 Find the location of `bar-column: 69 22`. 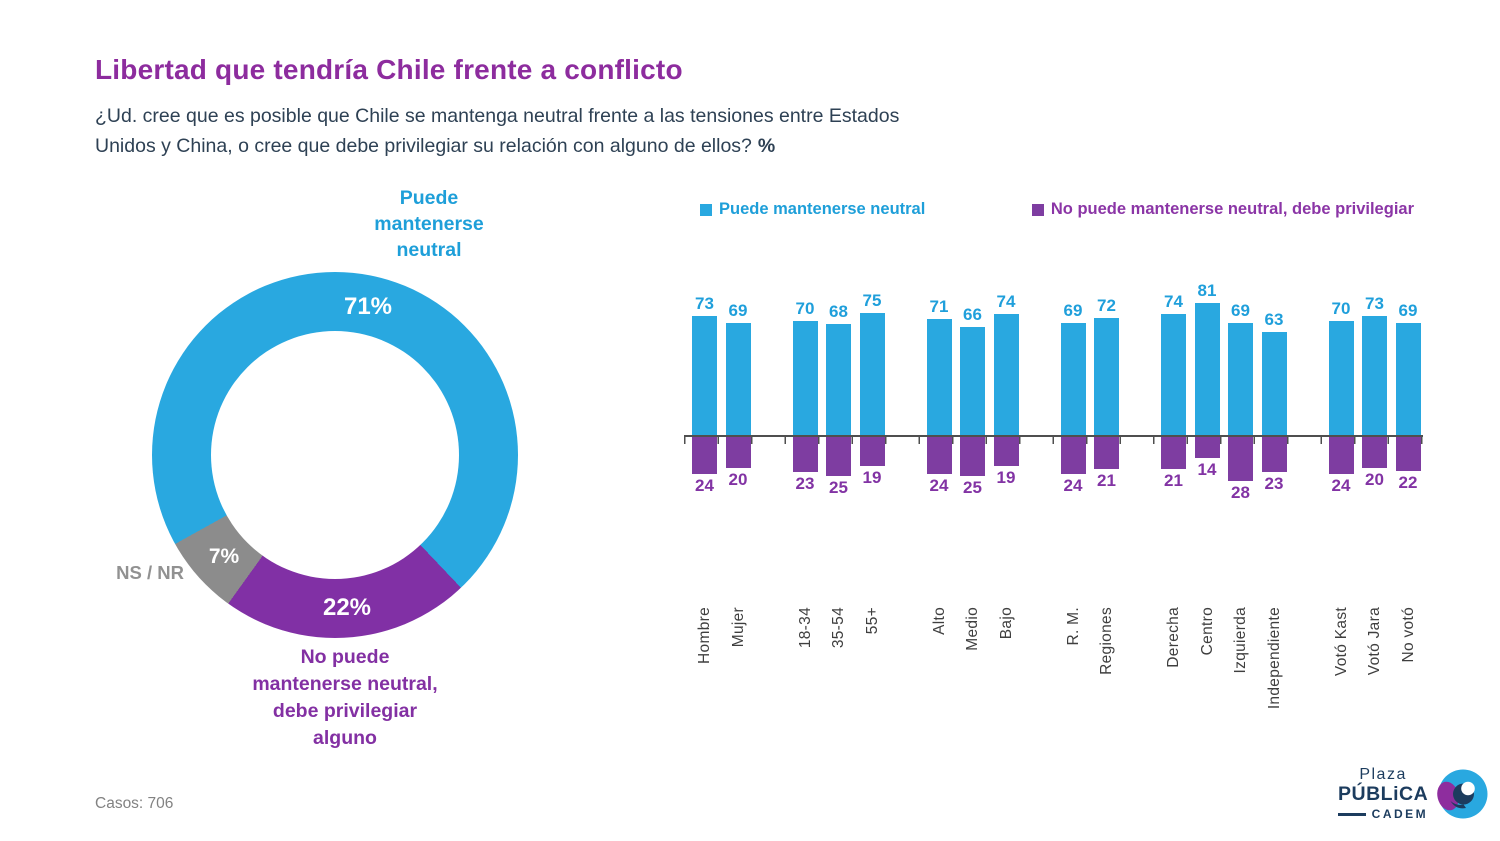

bar-column: 69 22 is located at coordinates (1408, 385).